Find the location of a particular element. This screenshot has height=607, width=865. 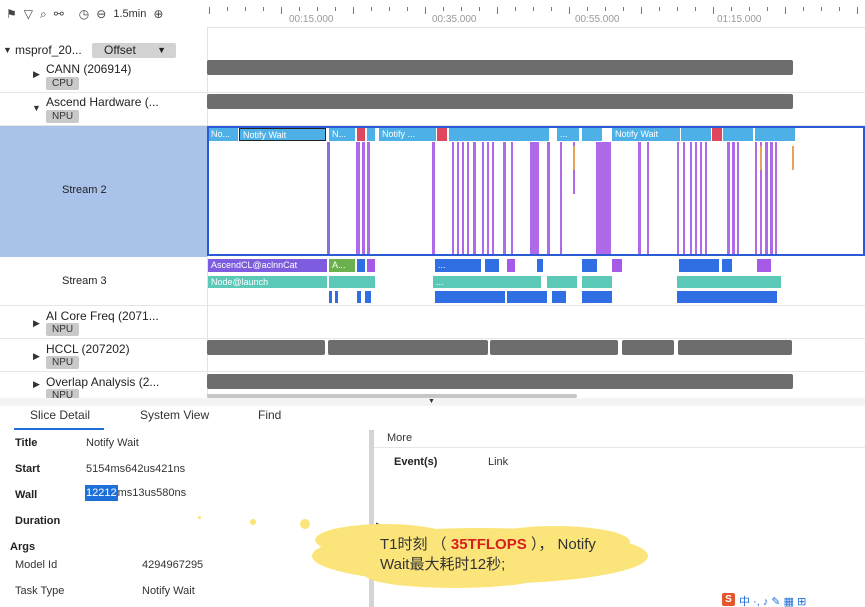

time-ruler: 00:15.000 00:35.000 00:55.000 01:15.000 is located at coordinates (536, 14).